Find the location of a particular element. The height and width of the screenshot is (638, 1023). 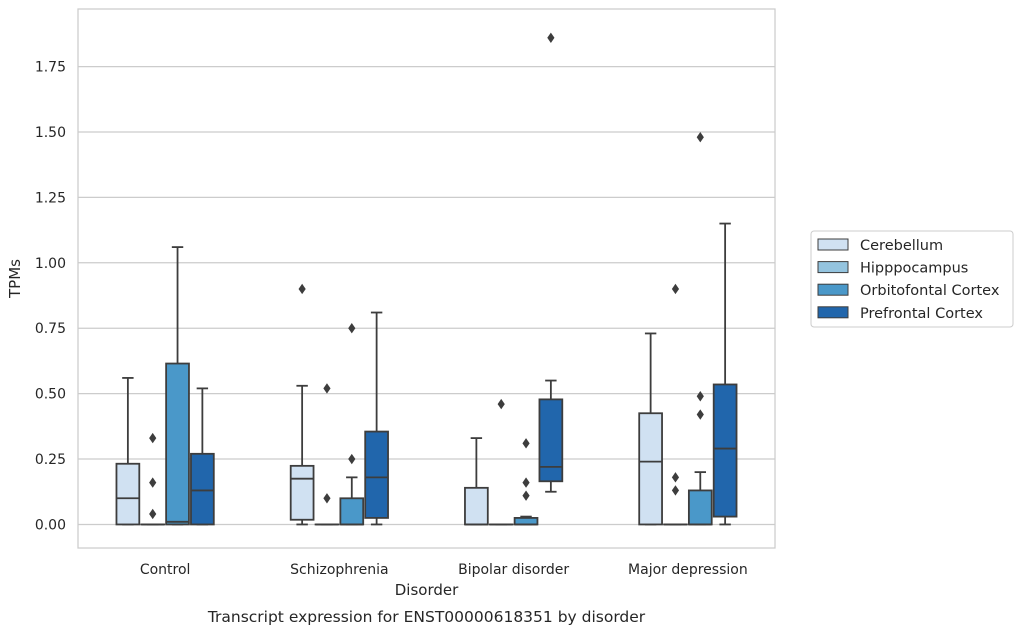

y-tick-label: 1.50 is located at coordinates (50, 133).